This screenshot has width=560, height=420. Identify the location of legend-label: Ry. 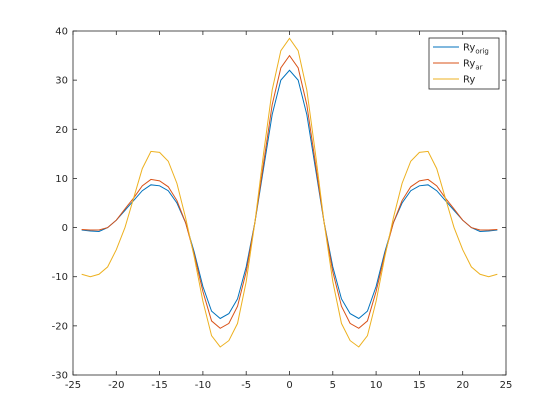
(469, 80).